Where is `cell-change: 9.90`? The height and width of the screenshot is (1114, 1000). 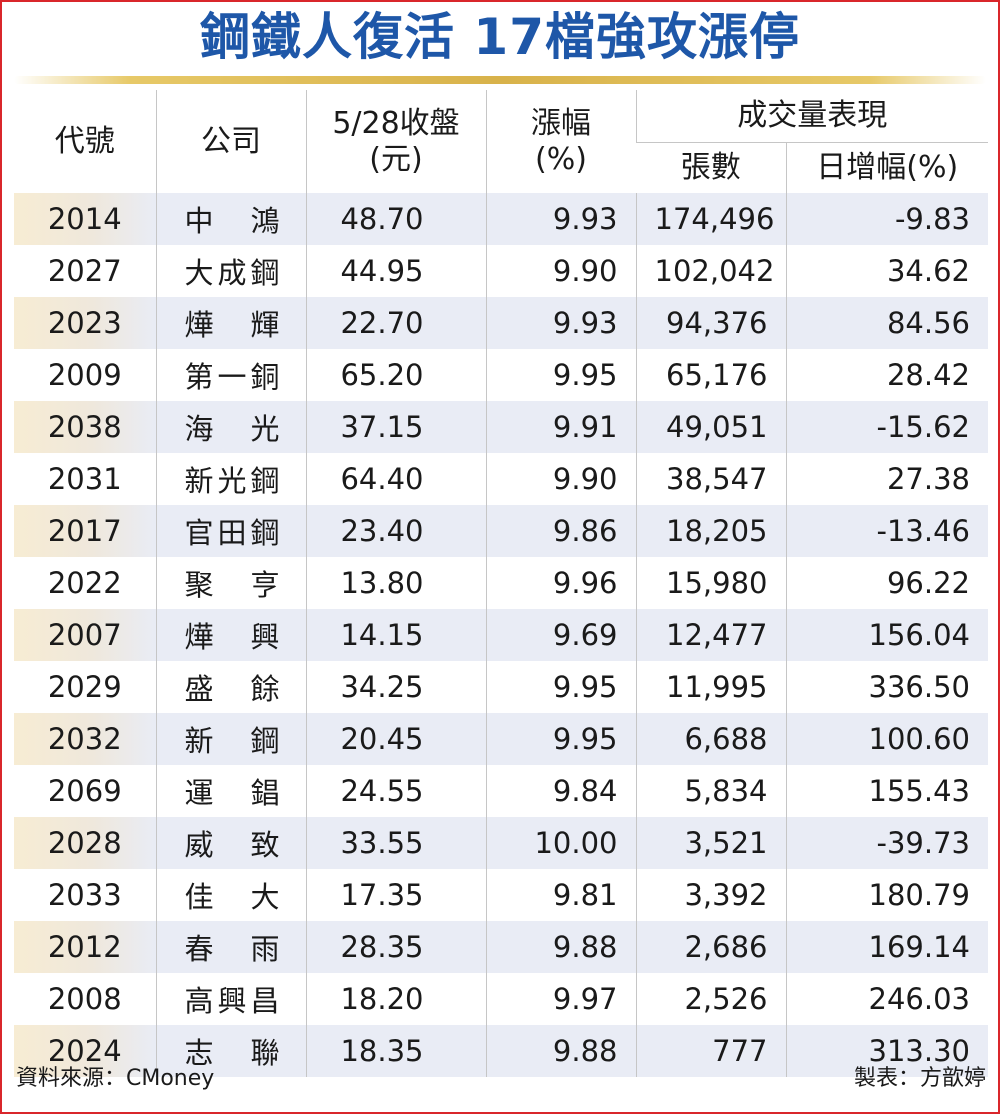 cell-change: 9.90 is located at coordinates (560, 271).